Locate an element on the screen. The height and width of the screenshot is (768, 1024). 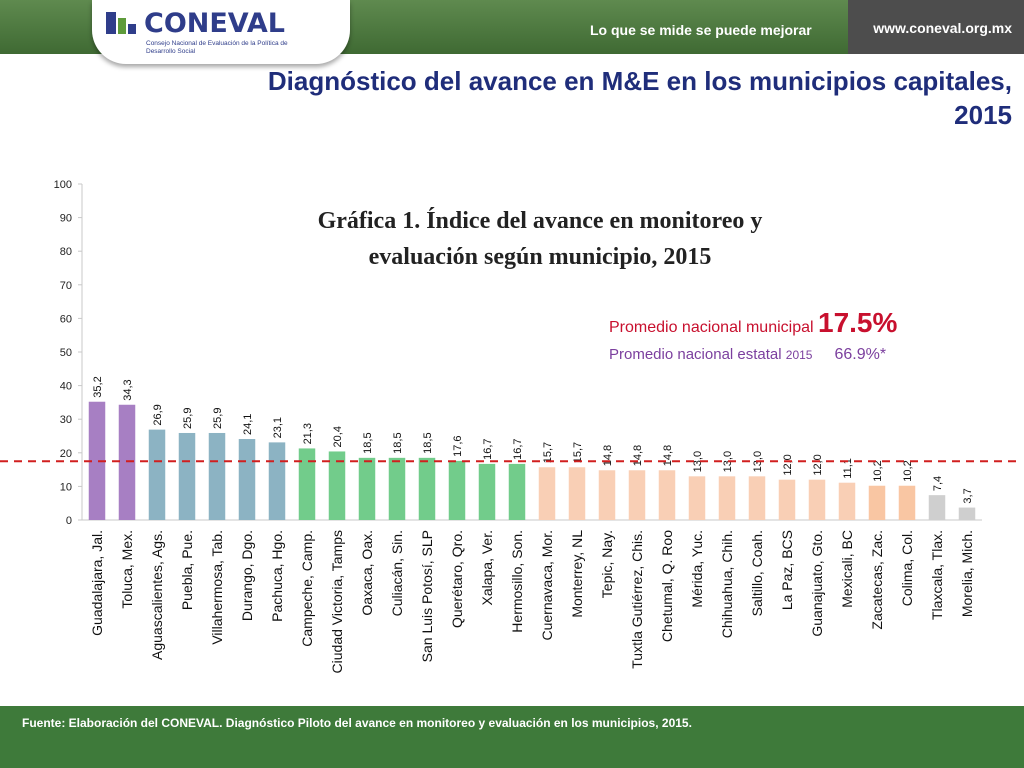
y-tick-label: 50 is located at coordinates (66, 353).